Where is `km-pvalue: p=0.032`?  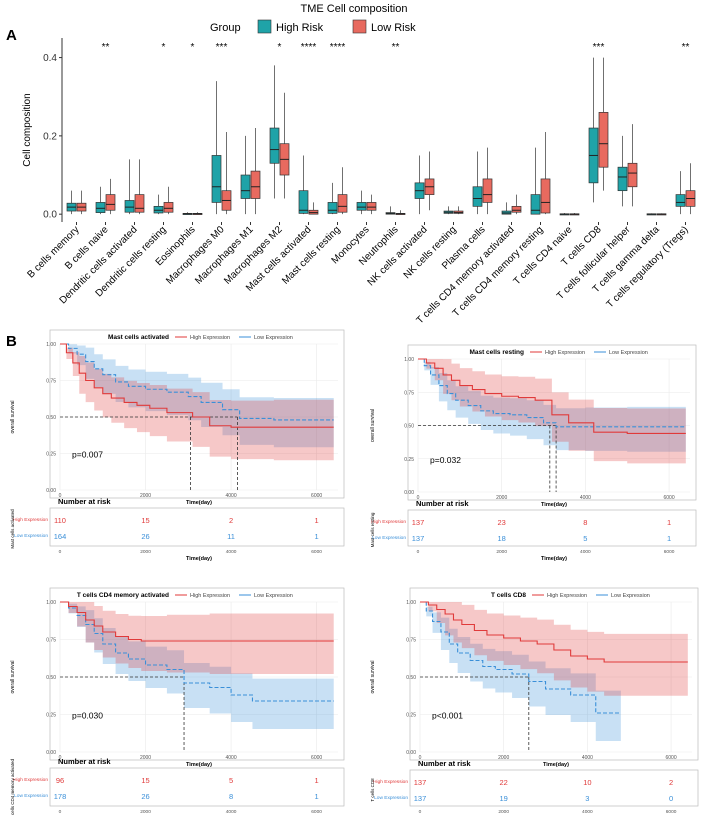
km-pvalue: p=0.032 is located at coordinates (445, 460).